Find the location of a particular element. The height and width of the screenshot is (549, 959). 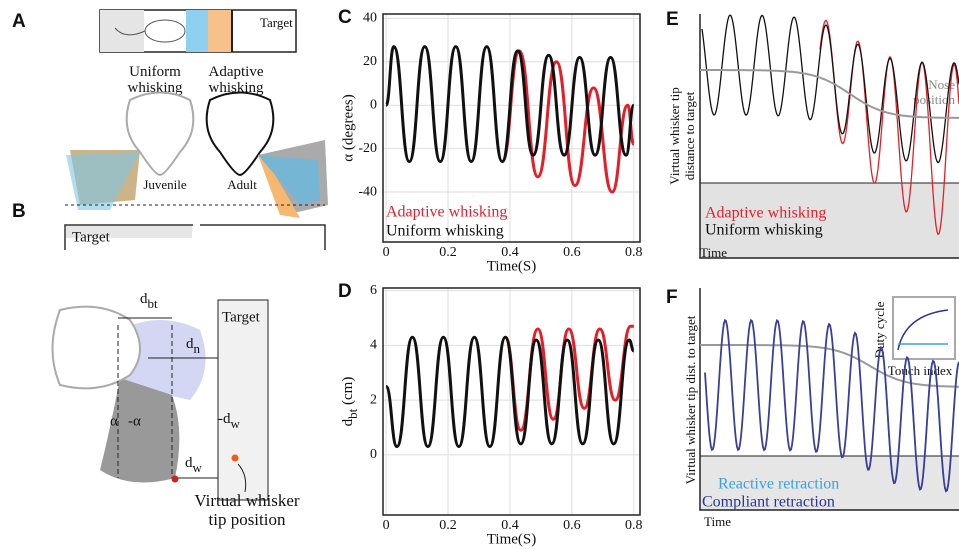

dbt-label: dbt is located at coordinates (149, 301).